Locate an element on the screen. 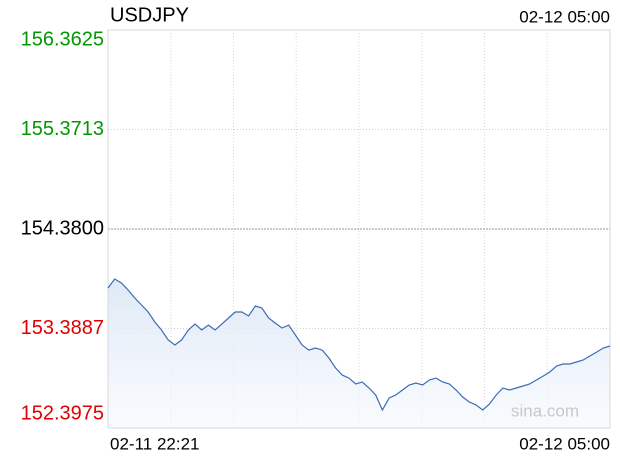 Image resolution: width=620 pixels, height=460 pixels. timestamp: 02-12 05:00 is located at coordinates (564, 16).